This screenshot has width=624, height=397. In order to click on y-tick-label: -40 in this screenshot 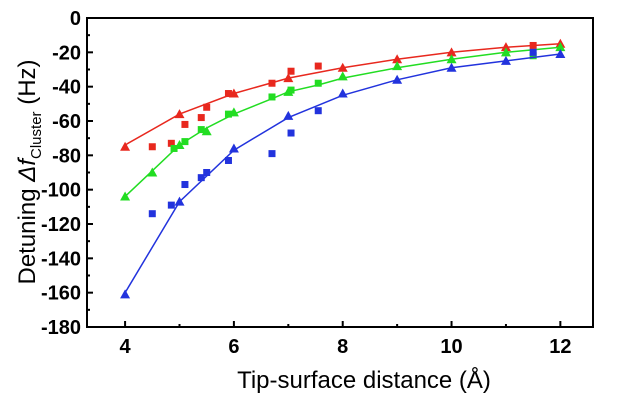, I will do `click(66, 88)`.